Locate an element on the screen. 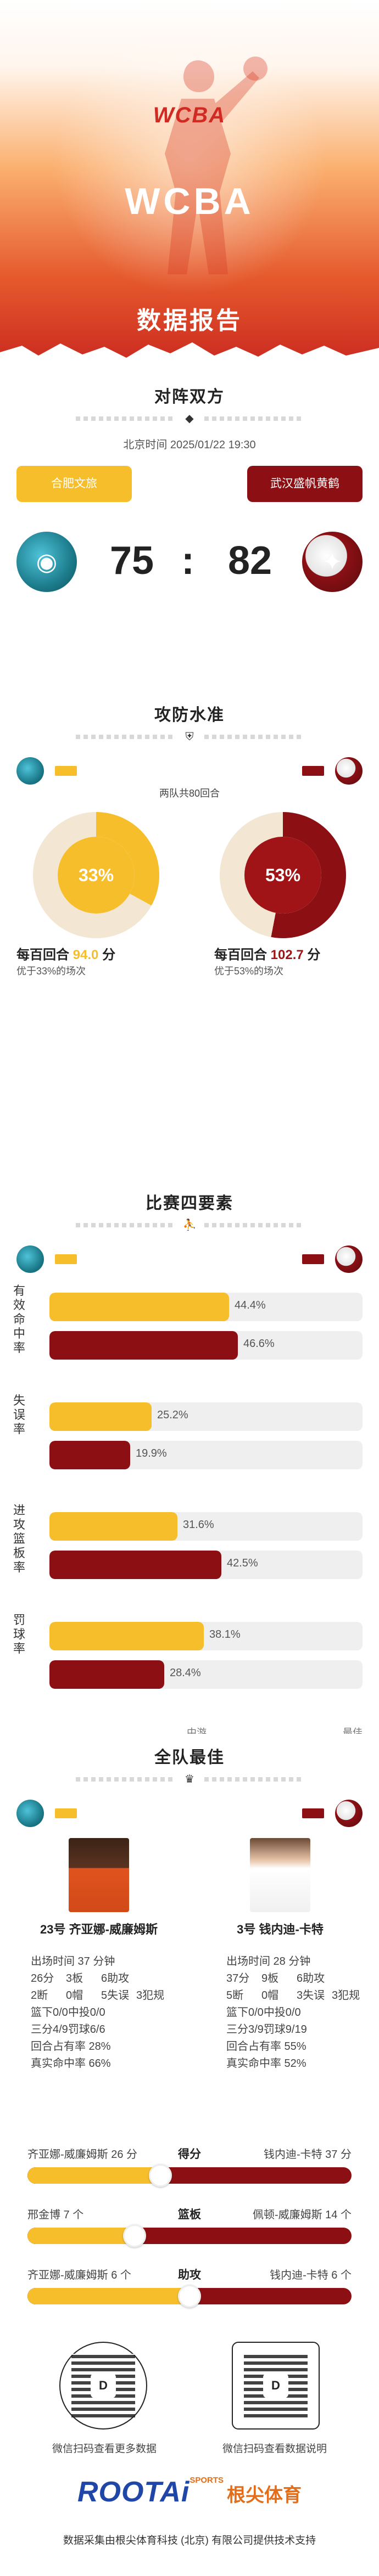 The width and height of the screenshot is (379, 2576). hero-glow is located at coordinates (189, 159).